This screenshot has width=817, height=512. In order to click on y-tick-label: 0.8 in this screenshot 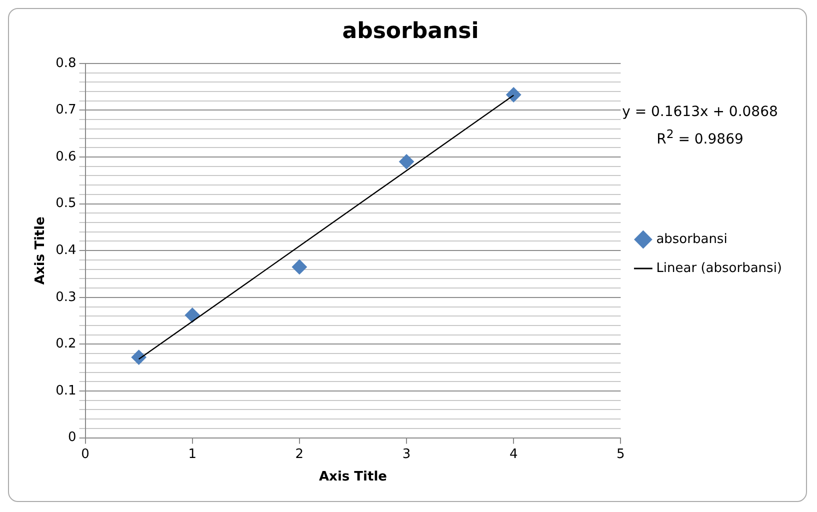, I will do `click(66, 63)`.